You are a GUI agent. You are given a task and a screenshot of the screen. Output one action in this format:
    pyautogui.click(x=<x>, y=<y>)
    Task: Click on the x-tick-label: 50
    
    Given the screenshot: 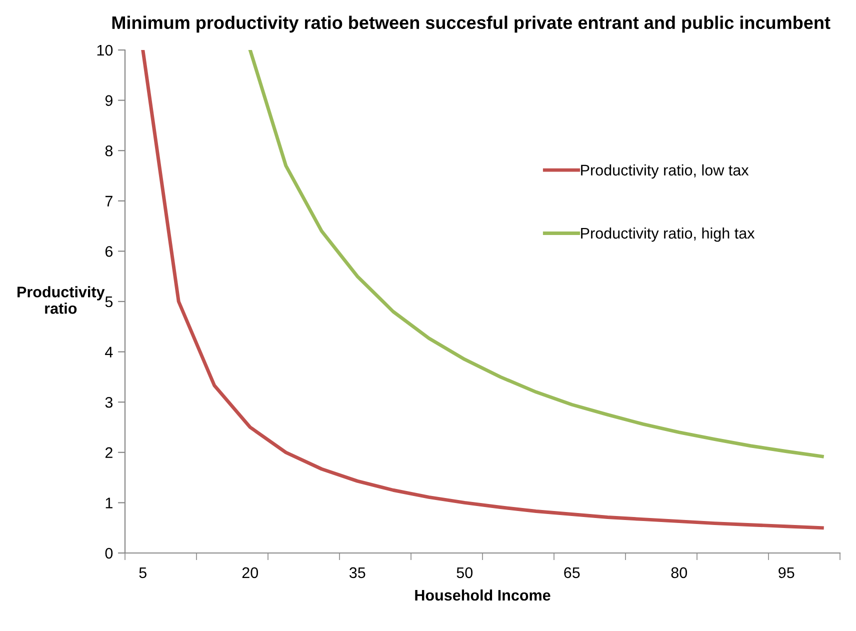 What is the action you would take?
    pyautogui.click(x=464, y=572)
    